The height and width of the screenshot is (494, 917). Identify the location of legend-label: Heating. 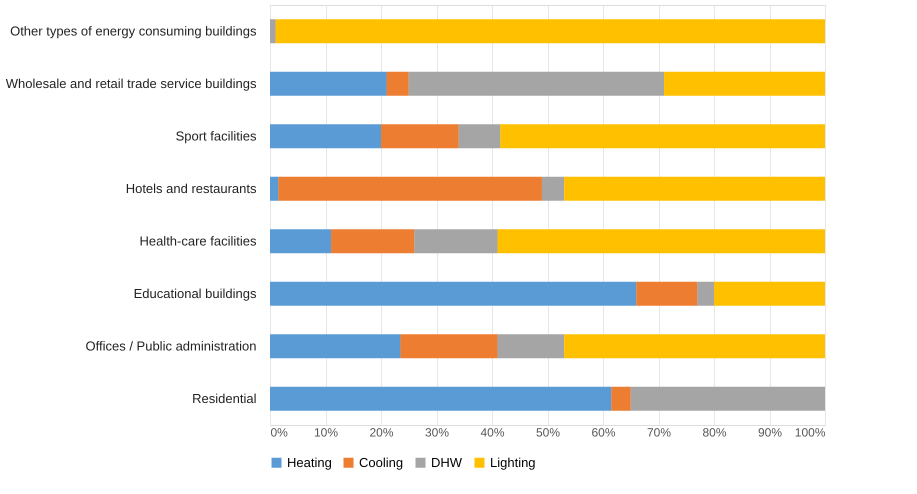
(309, 462).